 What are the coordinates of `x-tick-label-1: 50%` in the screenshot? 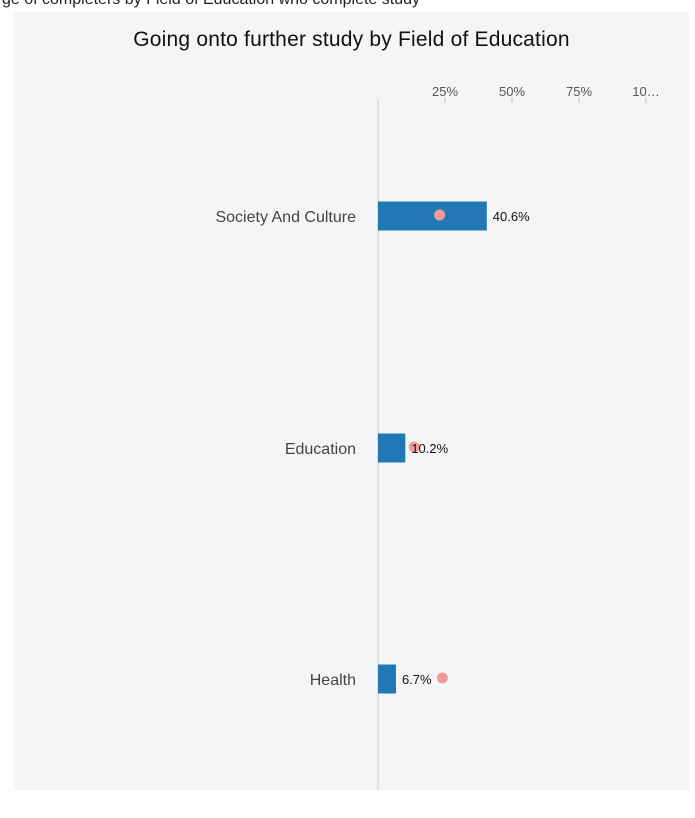 It's located at (512, 91).